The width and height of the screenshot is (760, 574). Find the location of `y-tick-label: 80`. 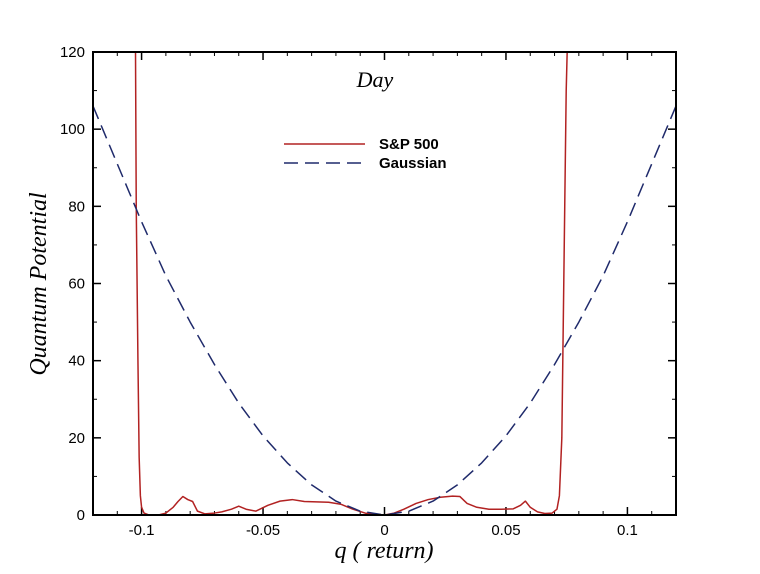

y-tick-label: 80 is located at coordinates (76, 206).